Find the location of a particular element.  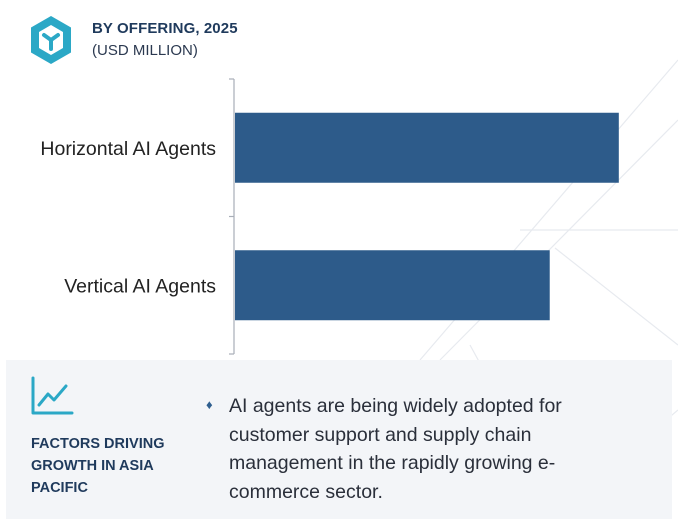

bar-vertical-ai-agents is located at coordinates (392, 285).